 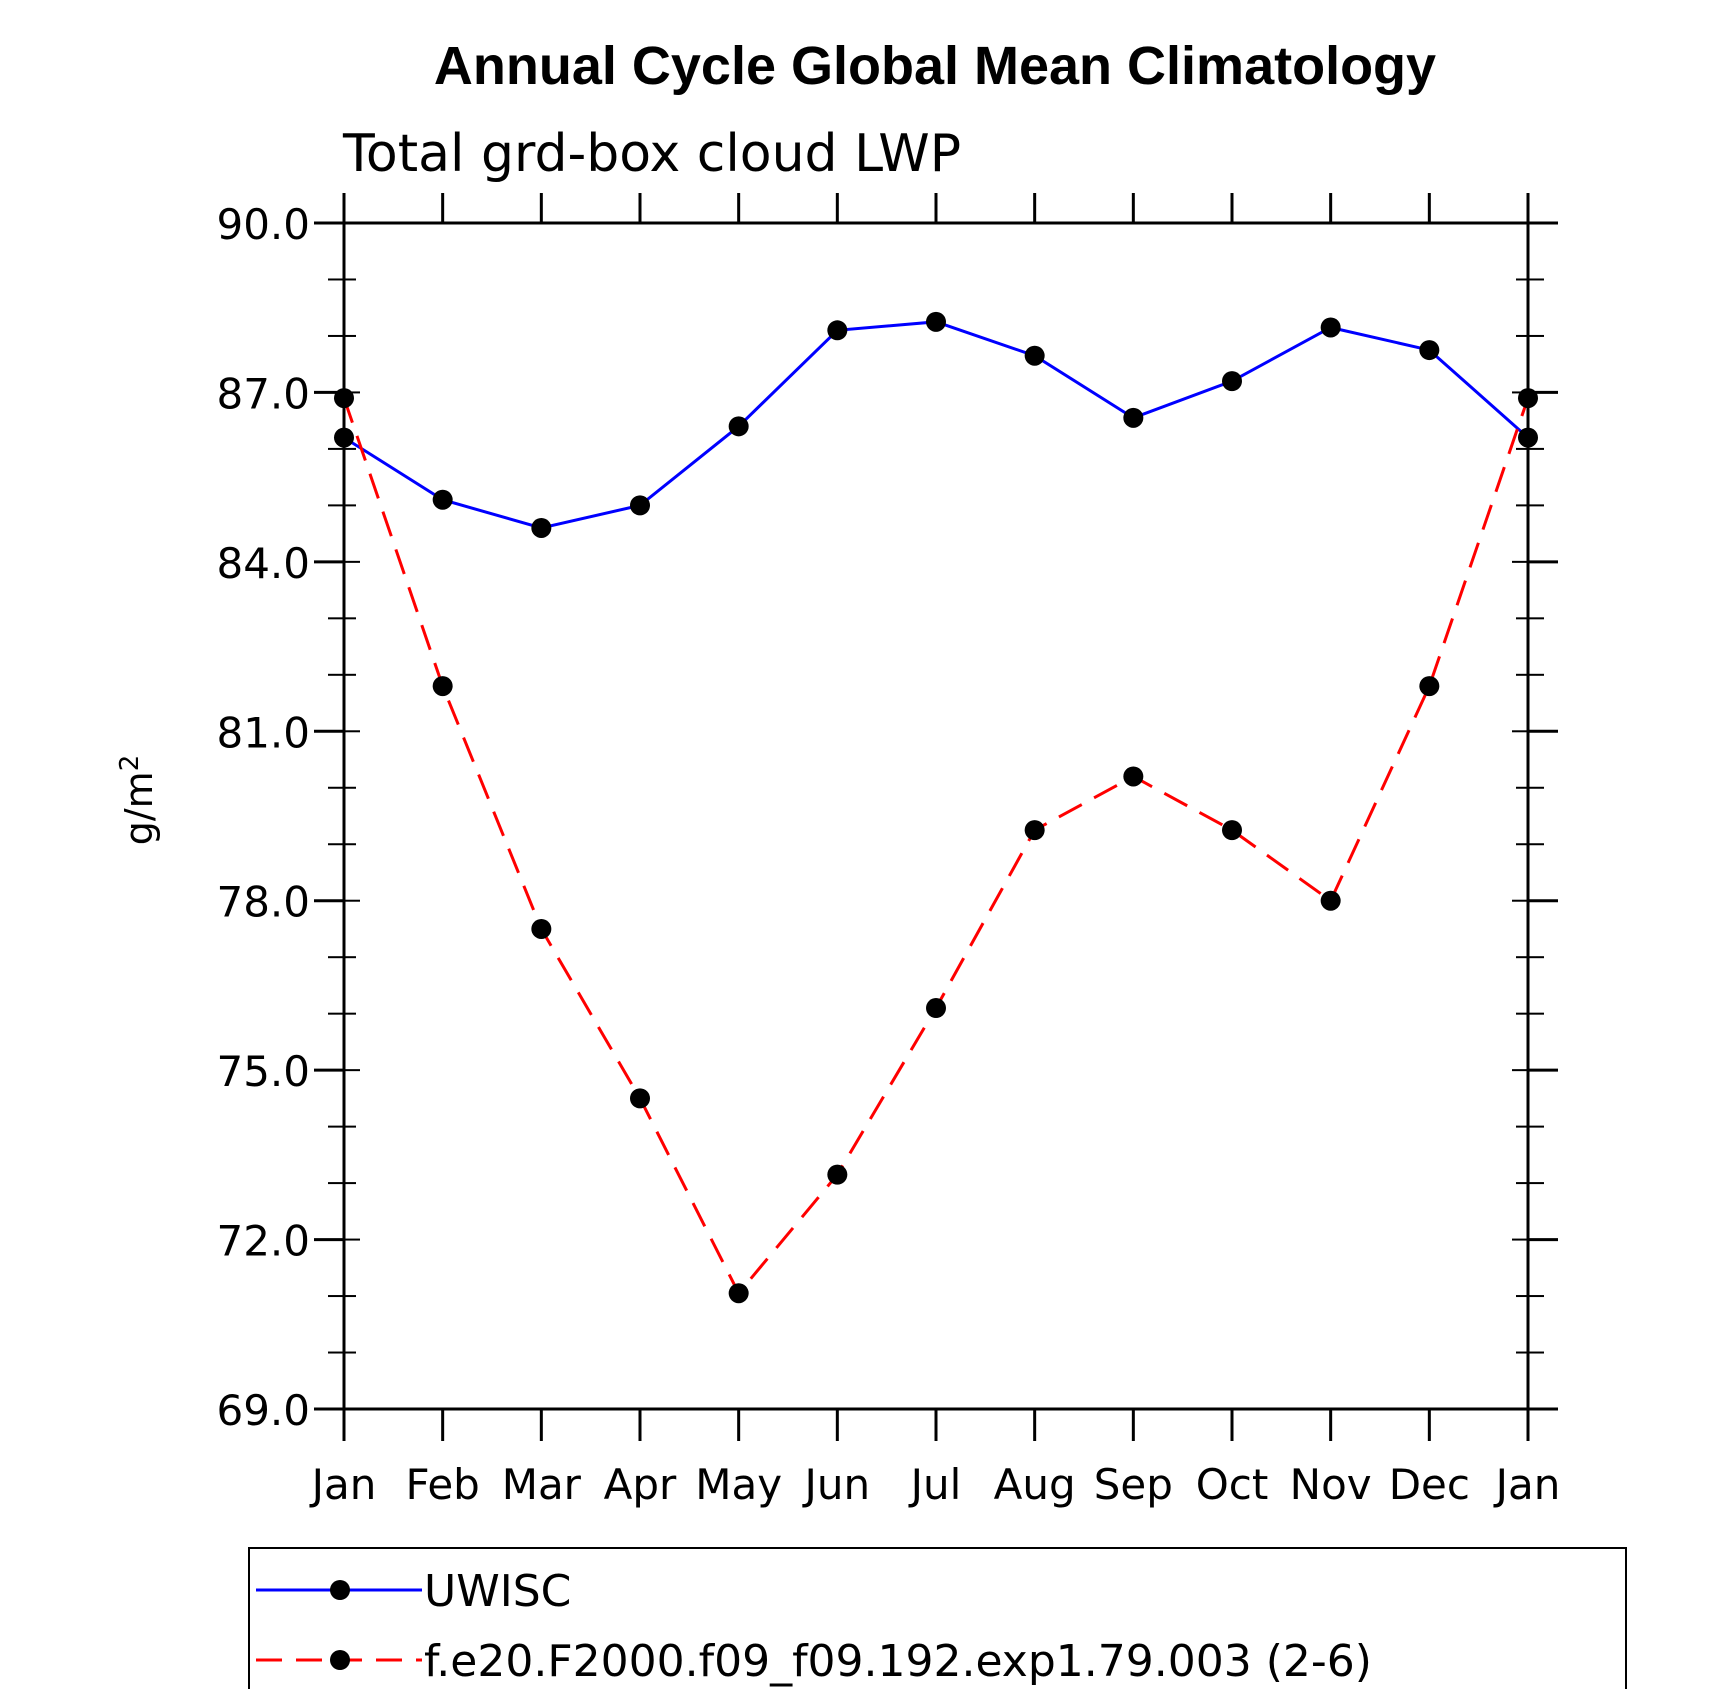 I want to click on y-tick-label: 81.0, so click(x=263, y=732).